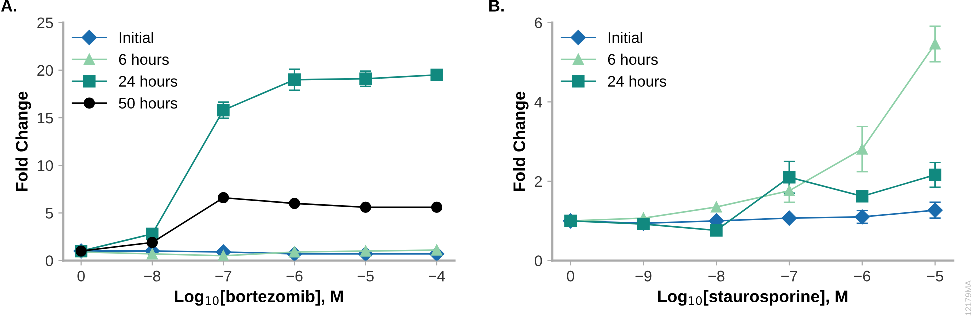 The height and width of the screenshot is (326, 978). I want to click on x-axis-title: Log$_{10}$[staurosporine], M, so click(753, 298).